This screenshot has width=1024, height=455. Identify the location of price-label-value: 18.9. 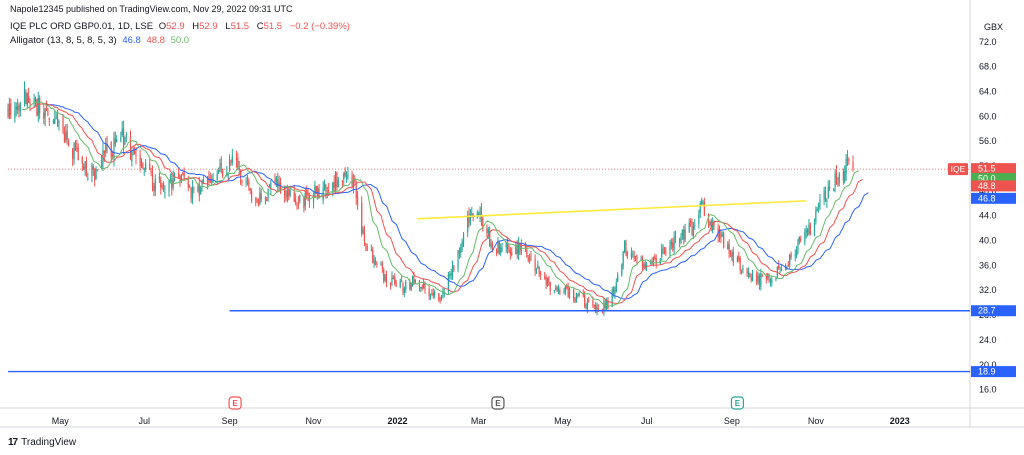
(987, 372).